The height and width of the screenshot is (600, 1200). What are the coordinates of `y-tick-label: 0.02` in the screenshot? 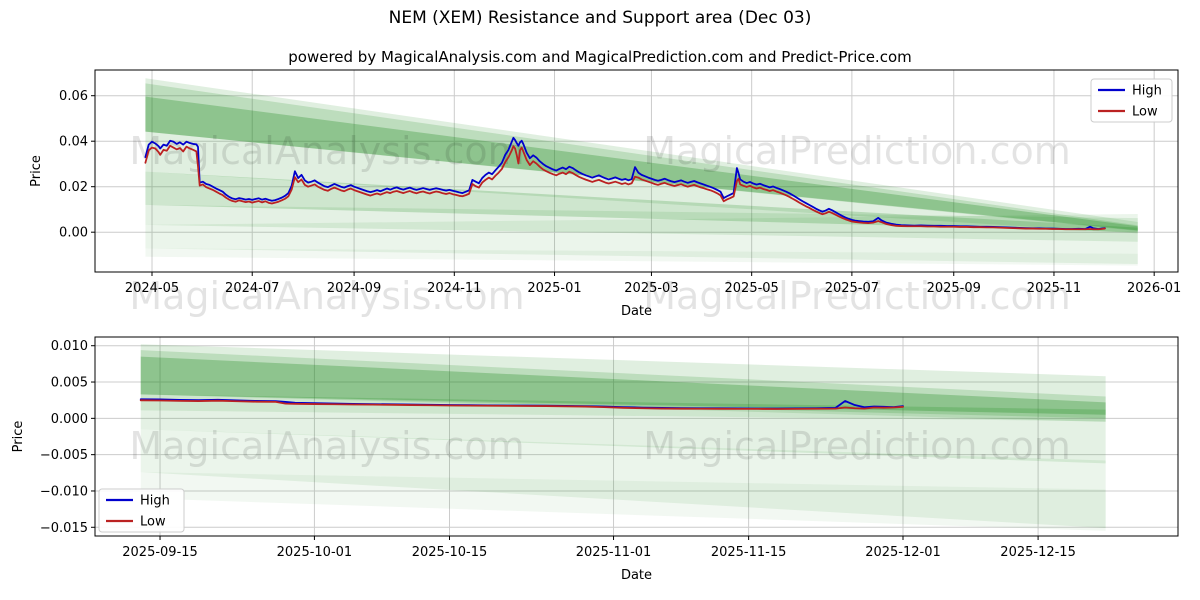 It's located at (73, 187).